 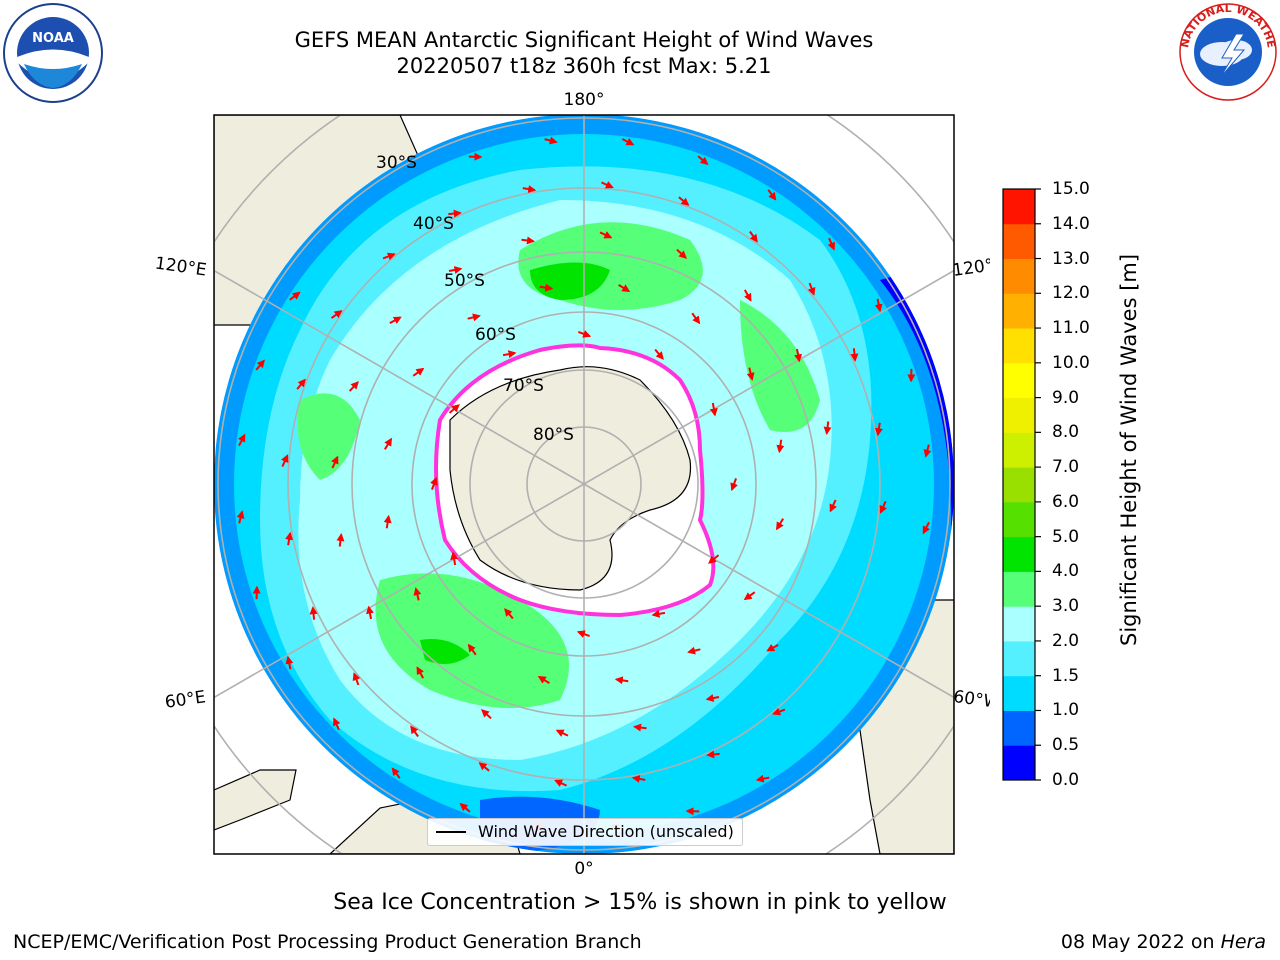 What do you see at coordinates (1243, 942) in the screenshot?
I see `footer-host: Hera` at bounding box center [1243, 942].